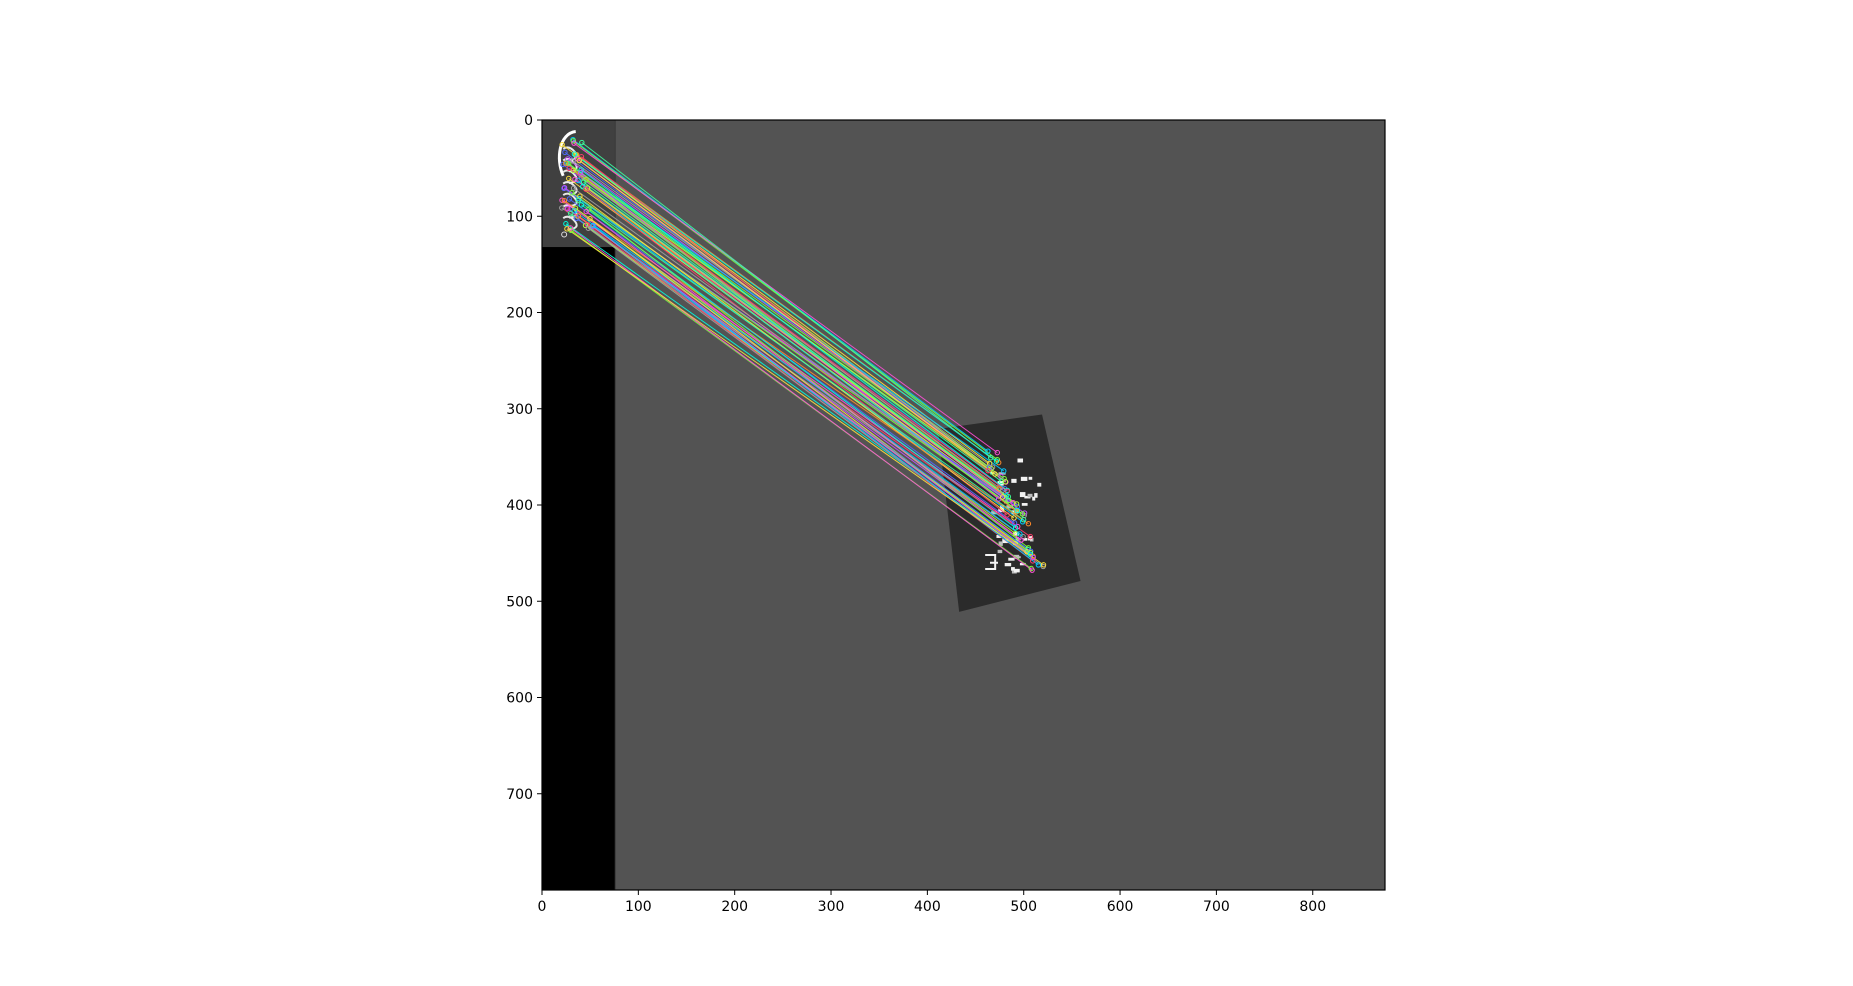 The width and height of the screenshot is (1853, 986). Describe the element at coordinates (1216, 907) in the screenshot. I see `x-tick-label: 700` at that location.